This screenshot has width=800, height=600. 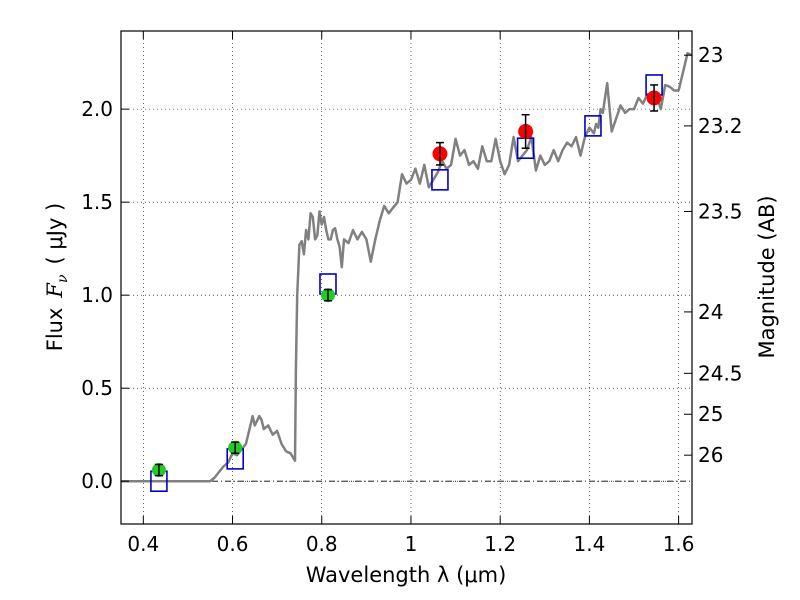 I want to click on y2-tick-label: 24, so click(x=710, y=312).